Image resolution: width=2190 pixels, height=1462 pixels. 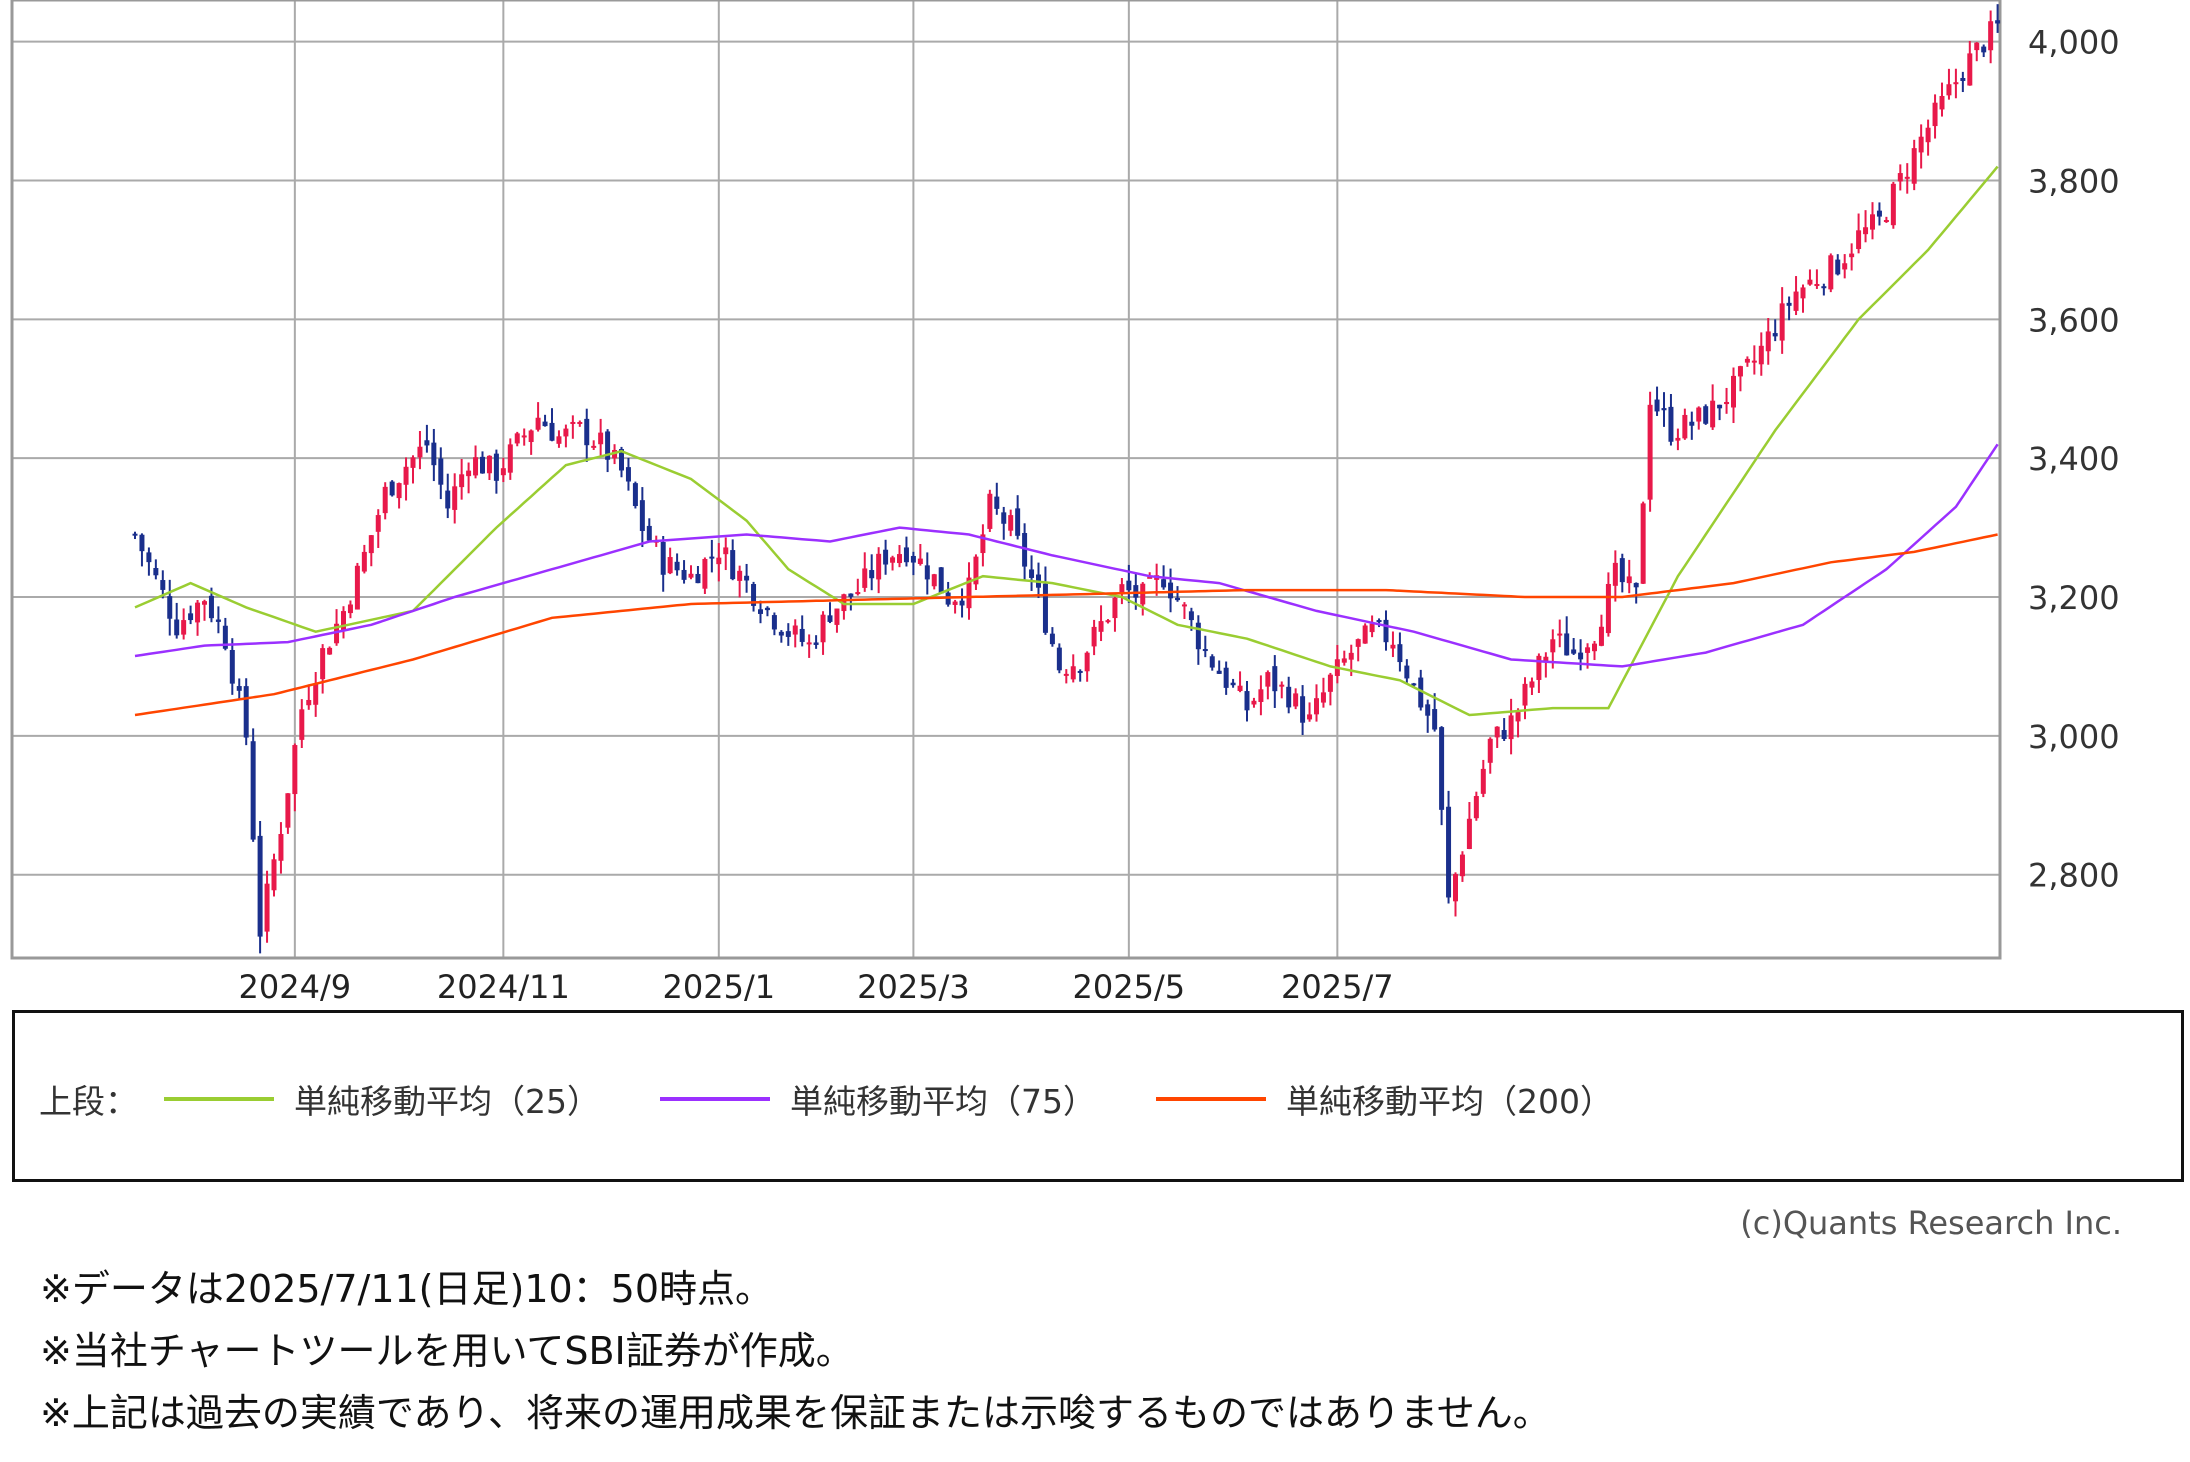 I want to click on legend-label-ma25: 単純移動平均（25）, so click(x=447, y=1101).